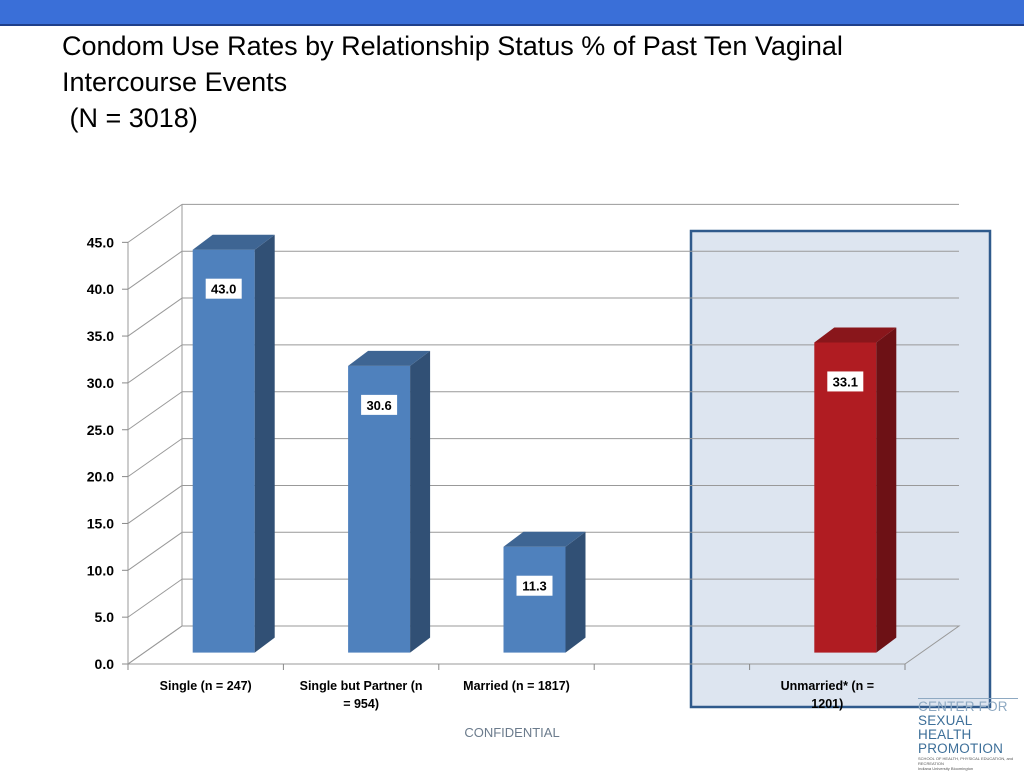  I want to click on x-category-label: = 954), so click(361, 704).